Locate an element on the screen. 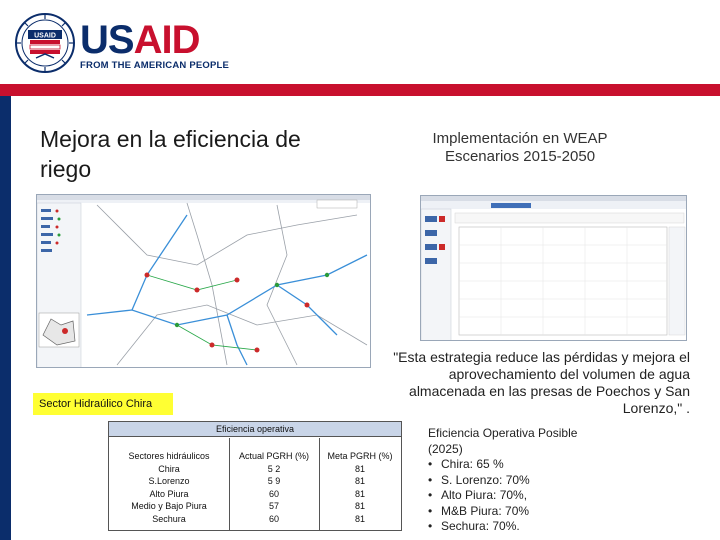 The image size is (720, 540). list-item: S. Lorenzo: 70% is located at coordinates (523, 481).